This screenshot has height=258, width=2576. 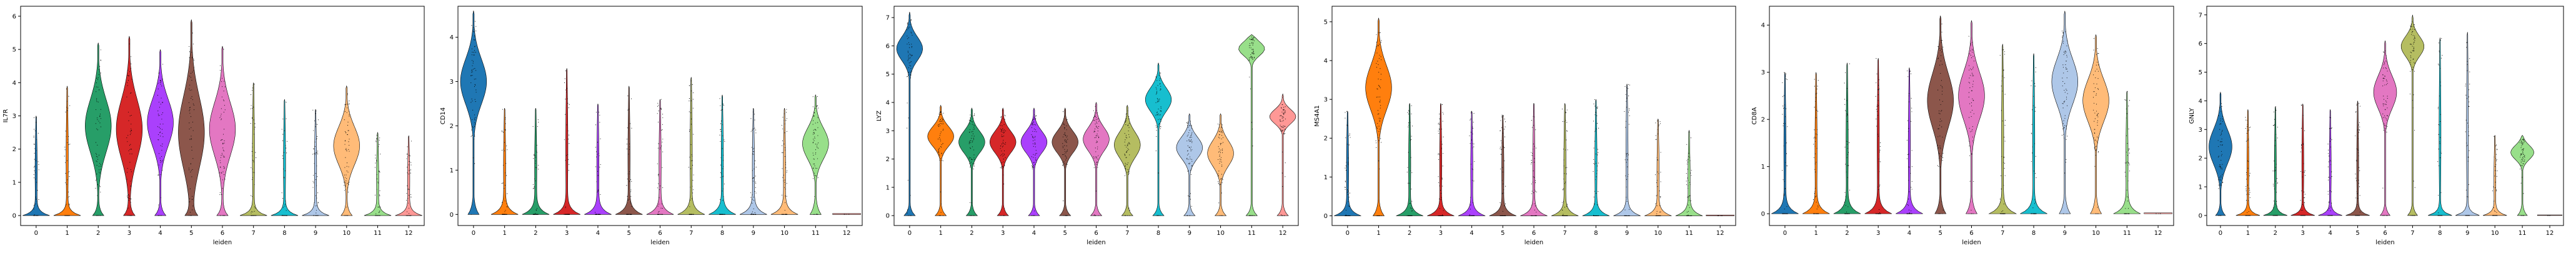 I want to click on y-tick-label: 4, so click(x=888, y=102).